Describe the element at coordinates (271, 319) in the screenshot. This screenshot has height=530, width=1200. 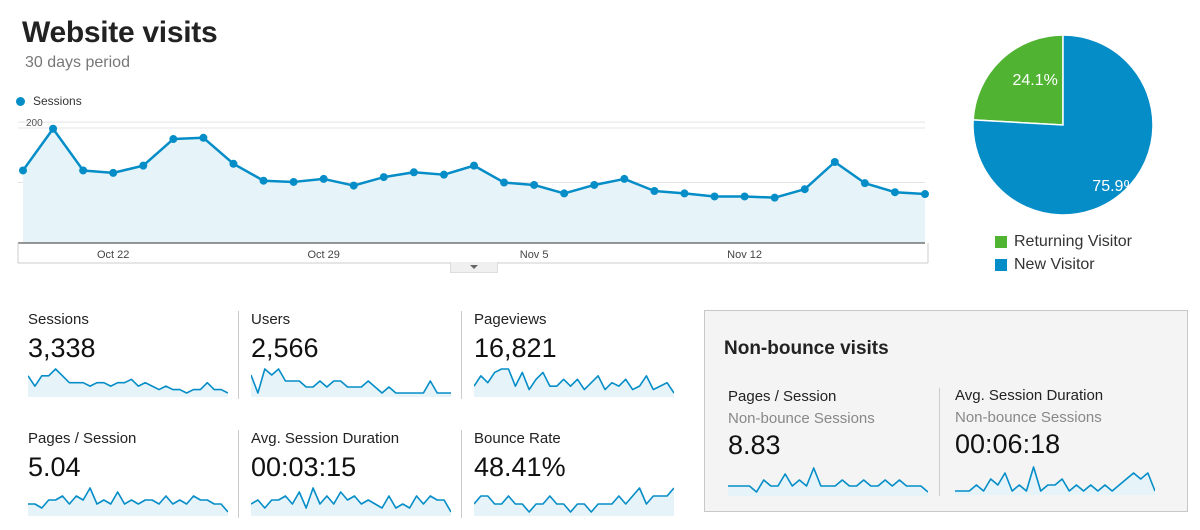
I see `metric-label: Users` at that location.